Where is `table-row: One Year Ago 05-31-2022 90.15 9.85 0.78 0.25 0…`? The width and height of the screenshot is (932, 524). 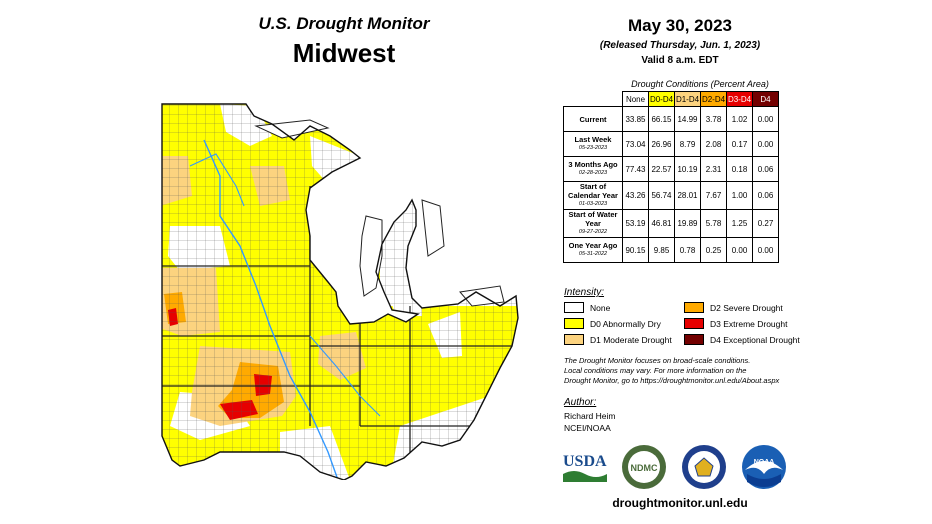 table-row: One Year Ago 05-31-2022 90.15 9.85 0.78 0.25 0… is located at coordinates (671, 250).